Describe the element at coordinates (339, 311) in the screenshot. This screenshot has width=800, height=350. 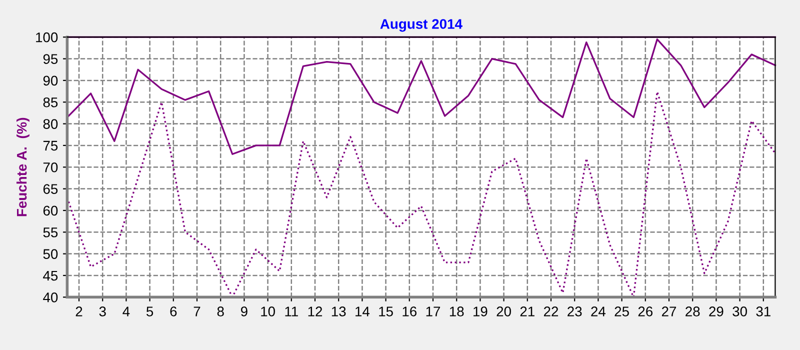
I see `x-tick-label: 13` at that location.